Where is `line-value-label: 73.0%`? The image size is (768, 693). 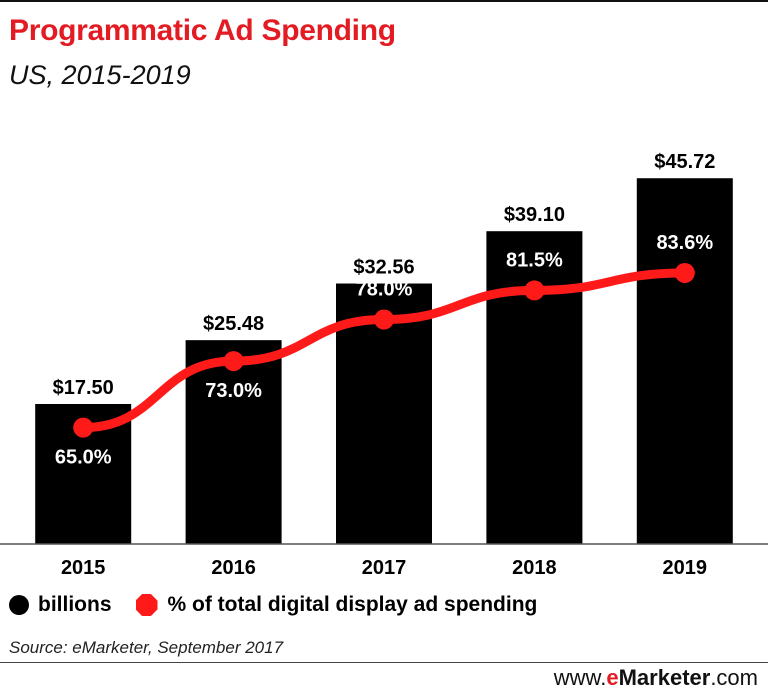 line-value-label: 73.0% is located at coordinates (233, 391).